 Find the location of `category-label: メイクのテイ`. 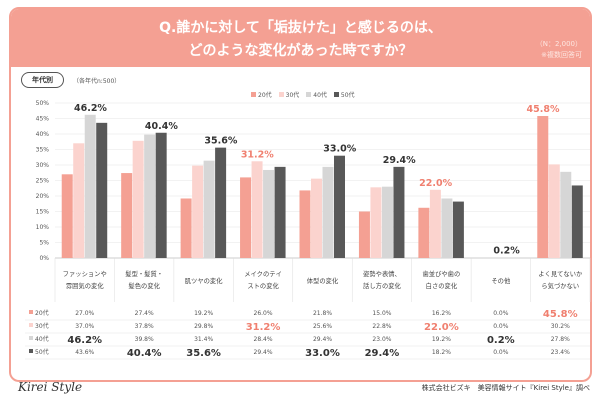

category-label: メイクのテイ is located at coordinates (263, 274).